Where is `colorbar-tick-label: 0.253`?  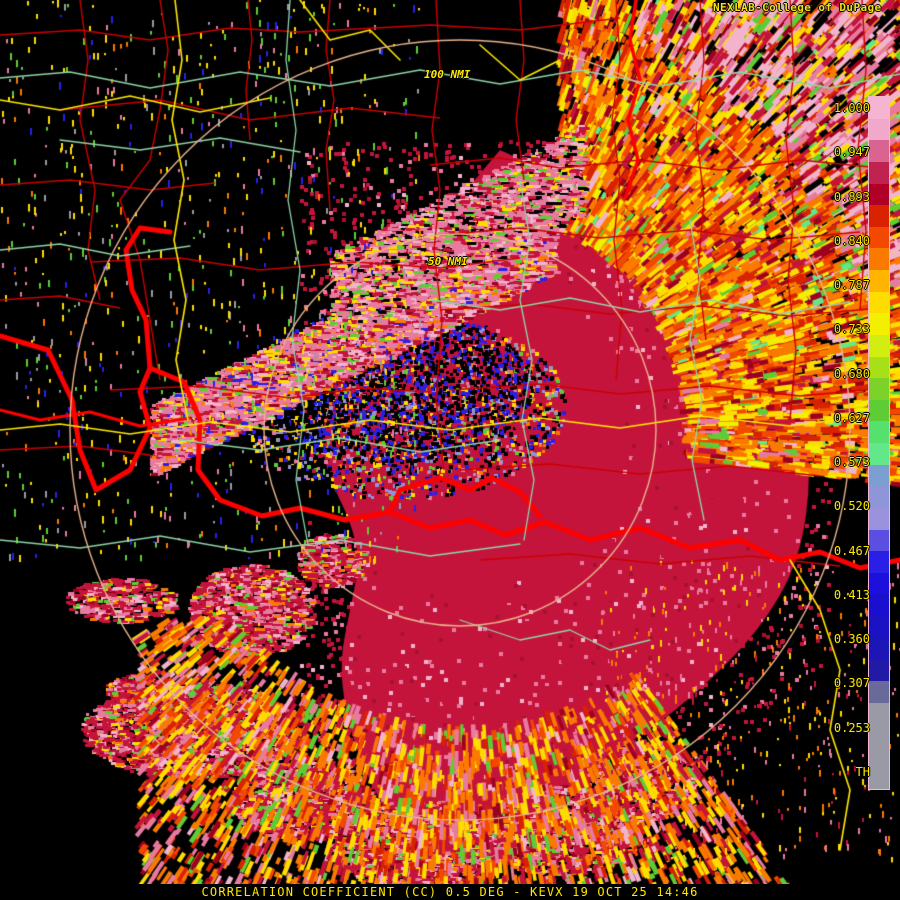 colorbar-tick-label: 0.253 is located at coordinates (851, 727).